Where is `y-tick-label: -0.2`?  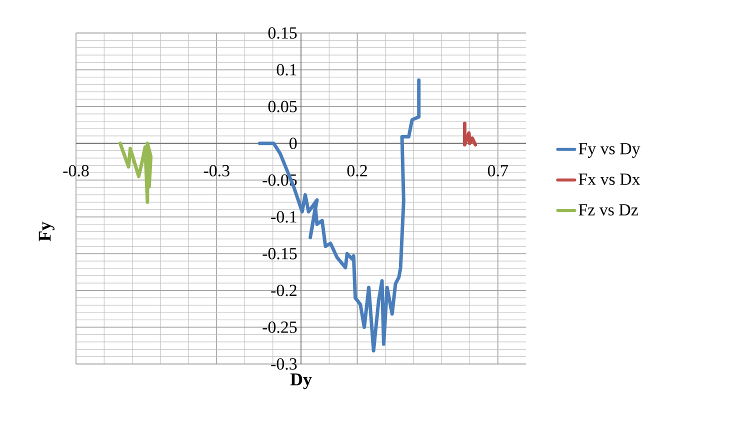 y-tick-label: -0.2 is located at coordinates (283, 290).